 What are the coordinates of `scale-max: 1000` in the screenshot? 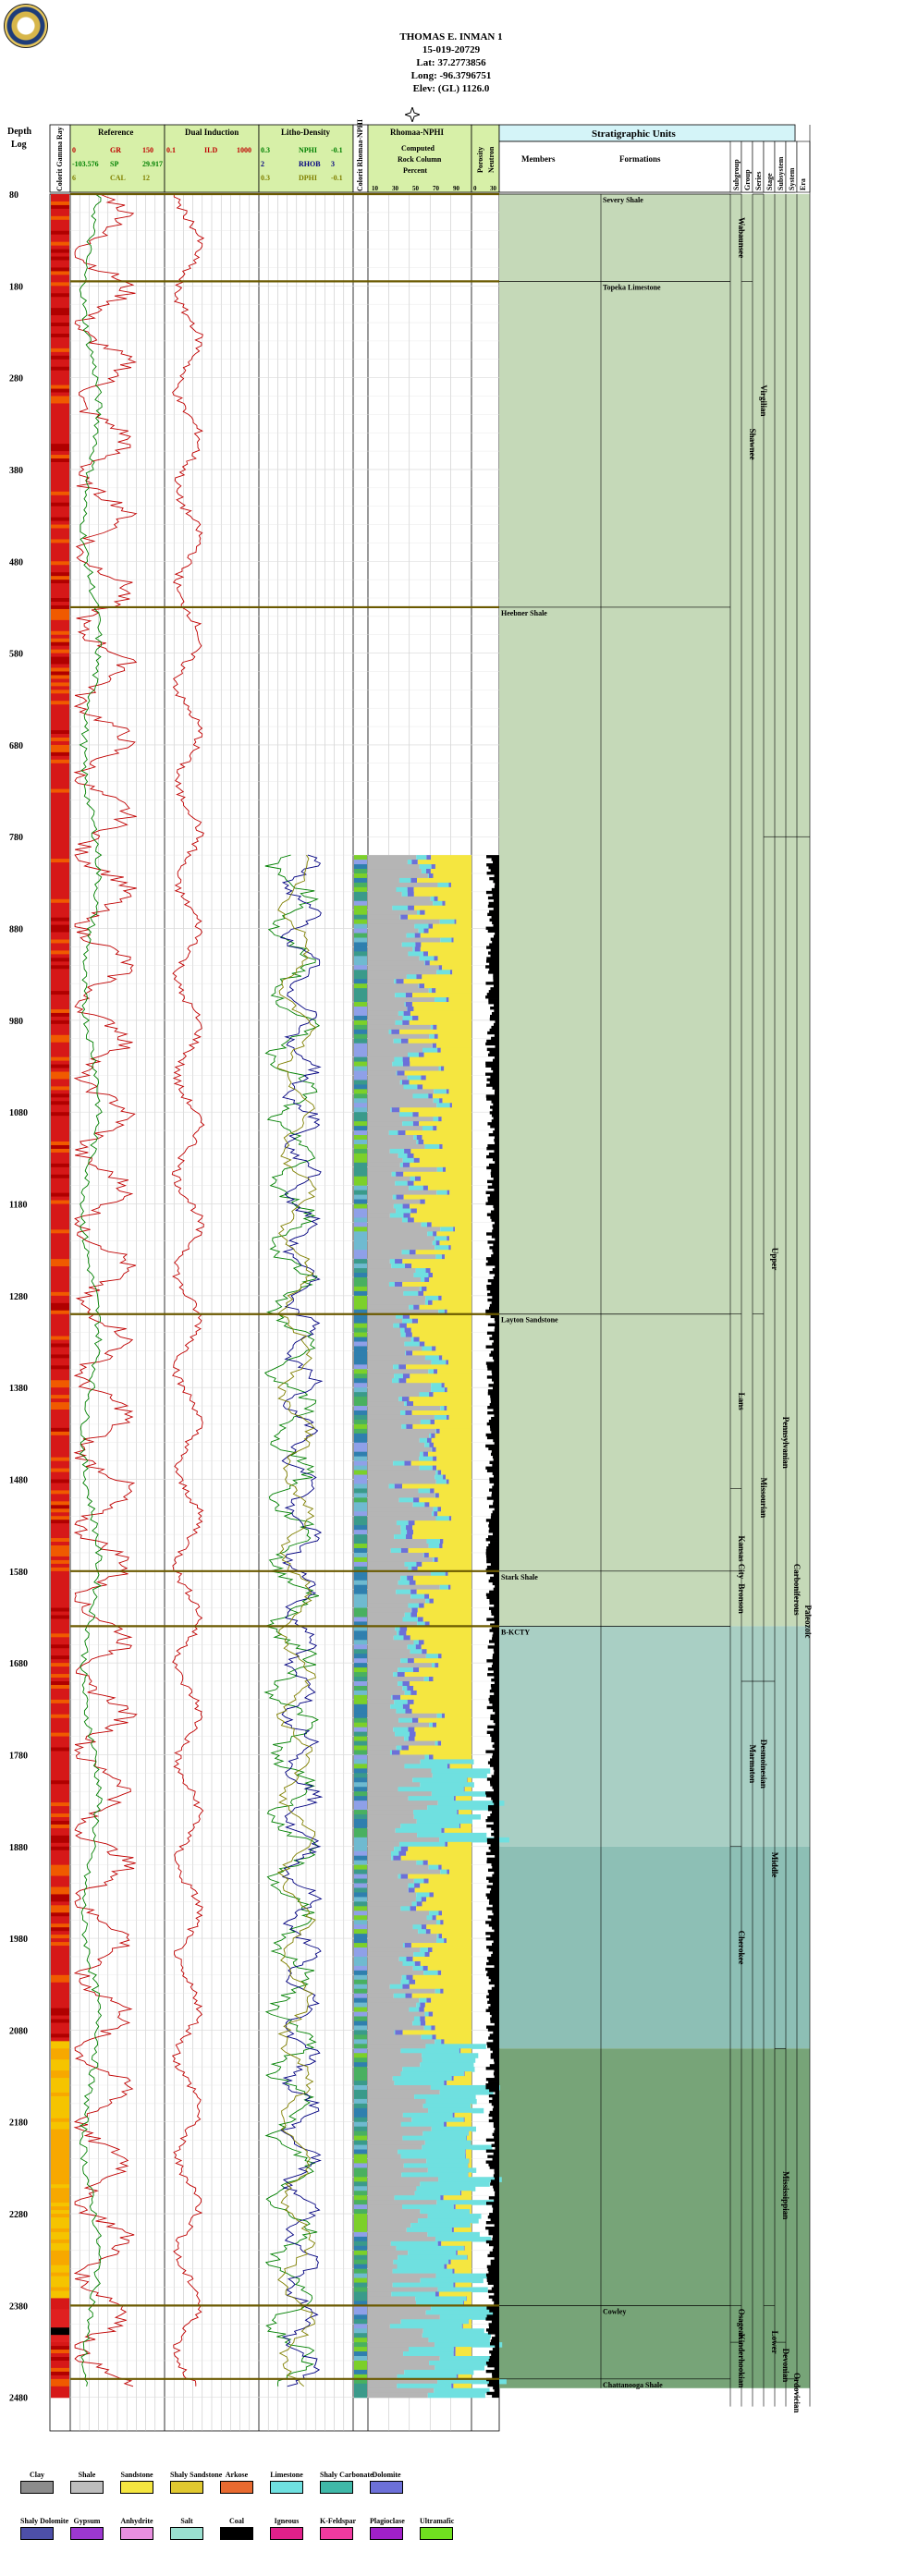 It's located at (244, 150).